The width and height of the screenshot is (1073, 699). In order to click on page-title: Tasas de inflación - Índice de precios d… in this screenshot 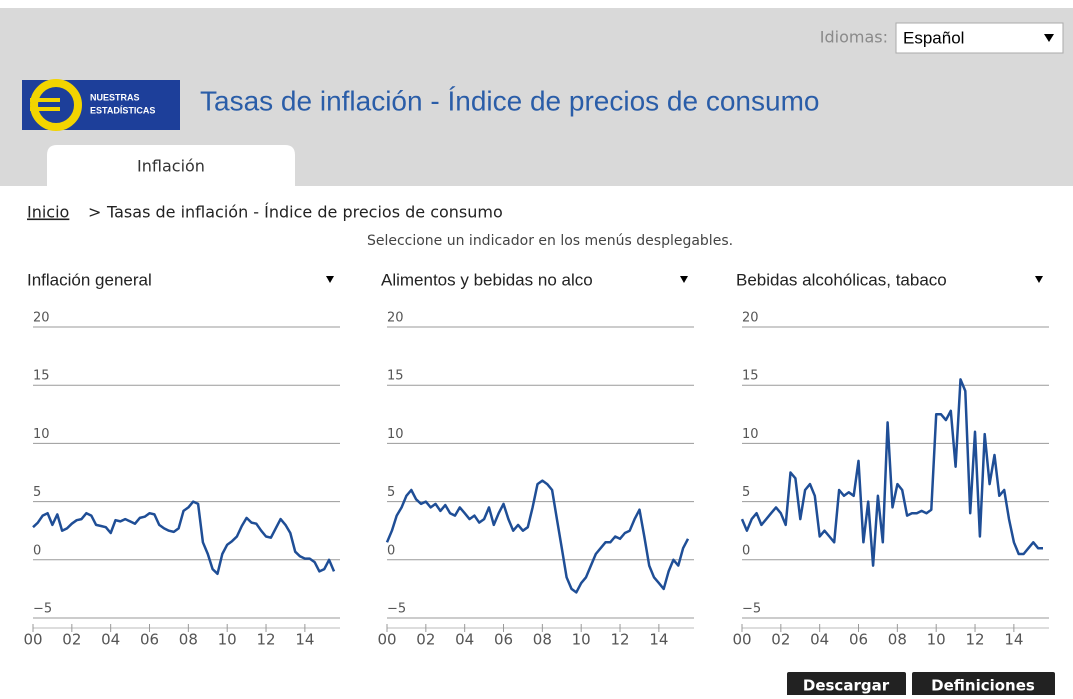, I will do `click(509, 100)`.